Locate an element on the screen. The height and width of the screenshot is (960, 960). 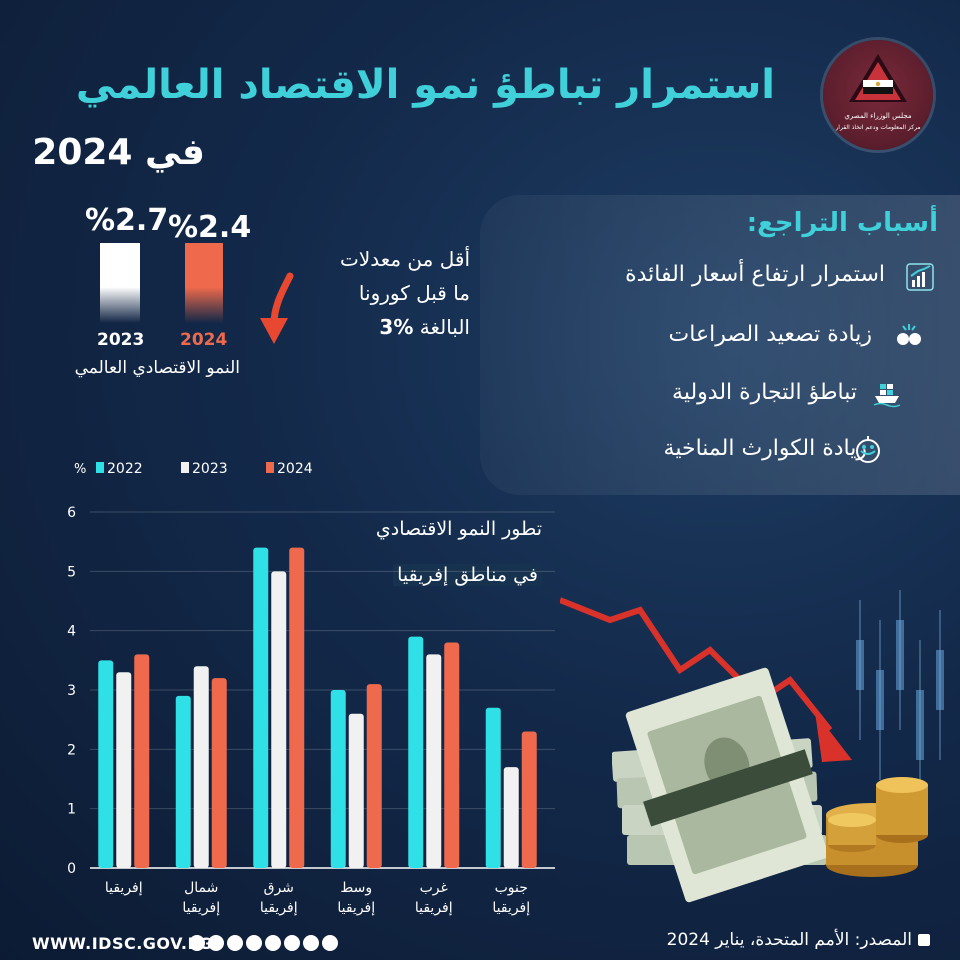
growth-2024-bar is located at coordinates (204, 283).